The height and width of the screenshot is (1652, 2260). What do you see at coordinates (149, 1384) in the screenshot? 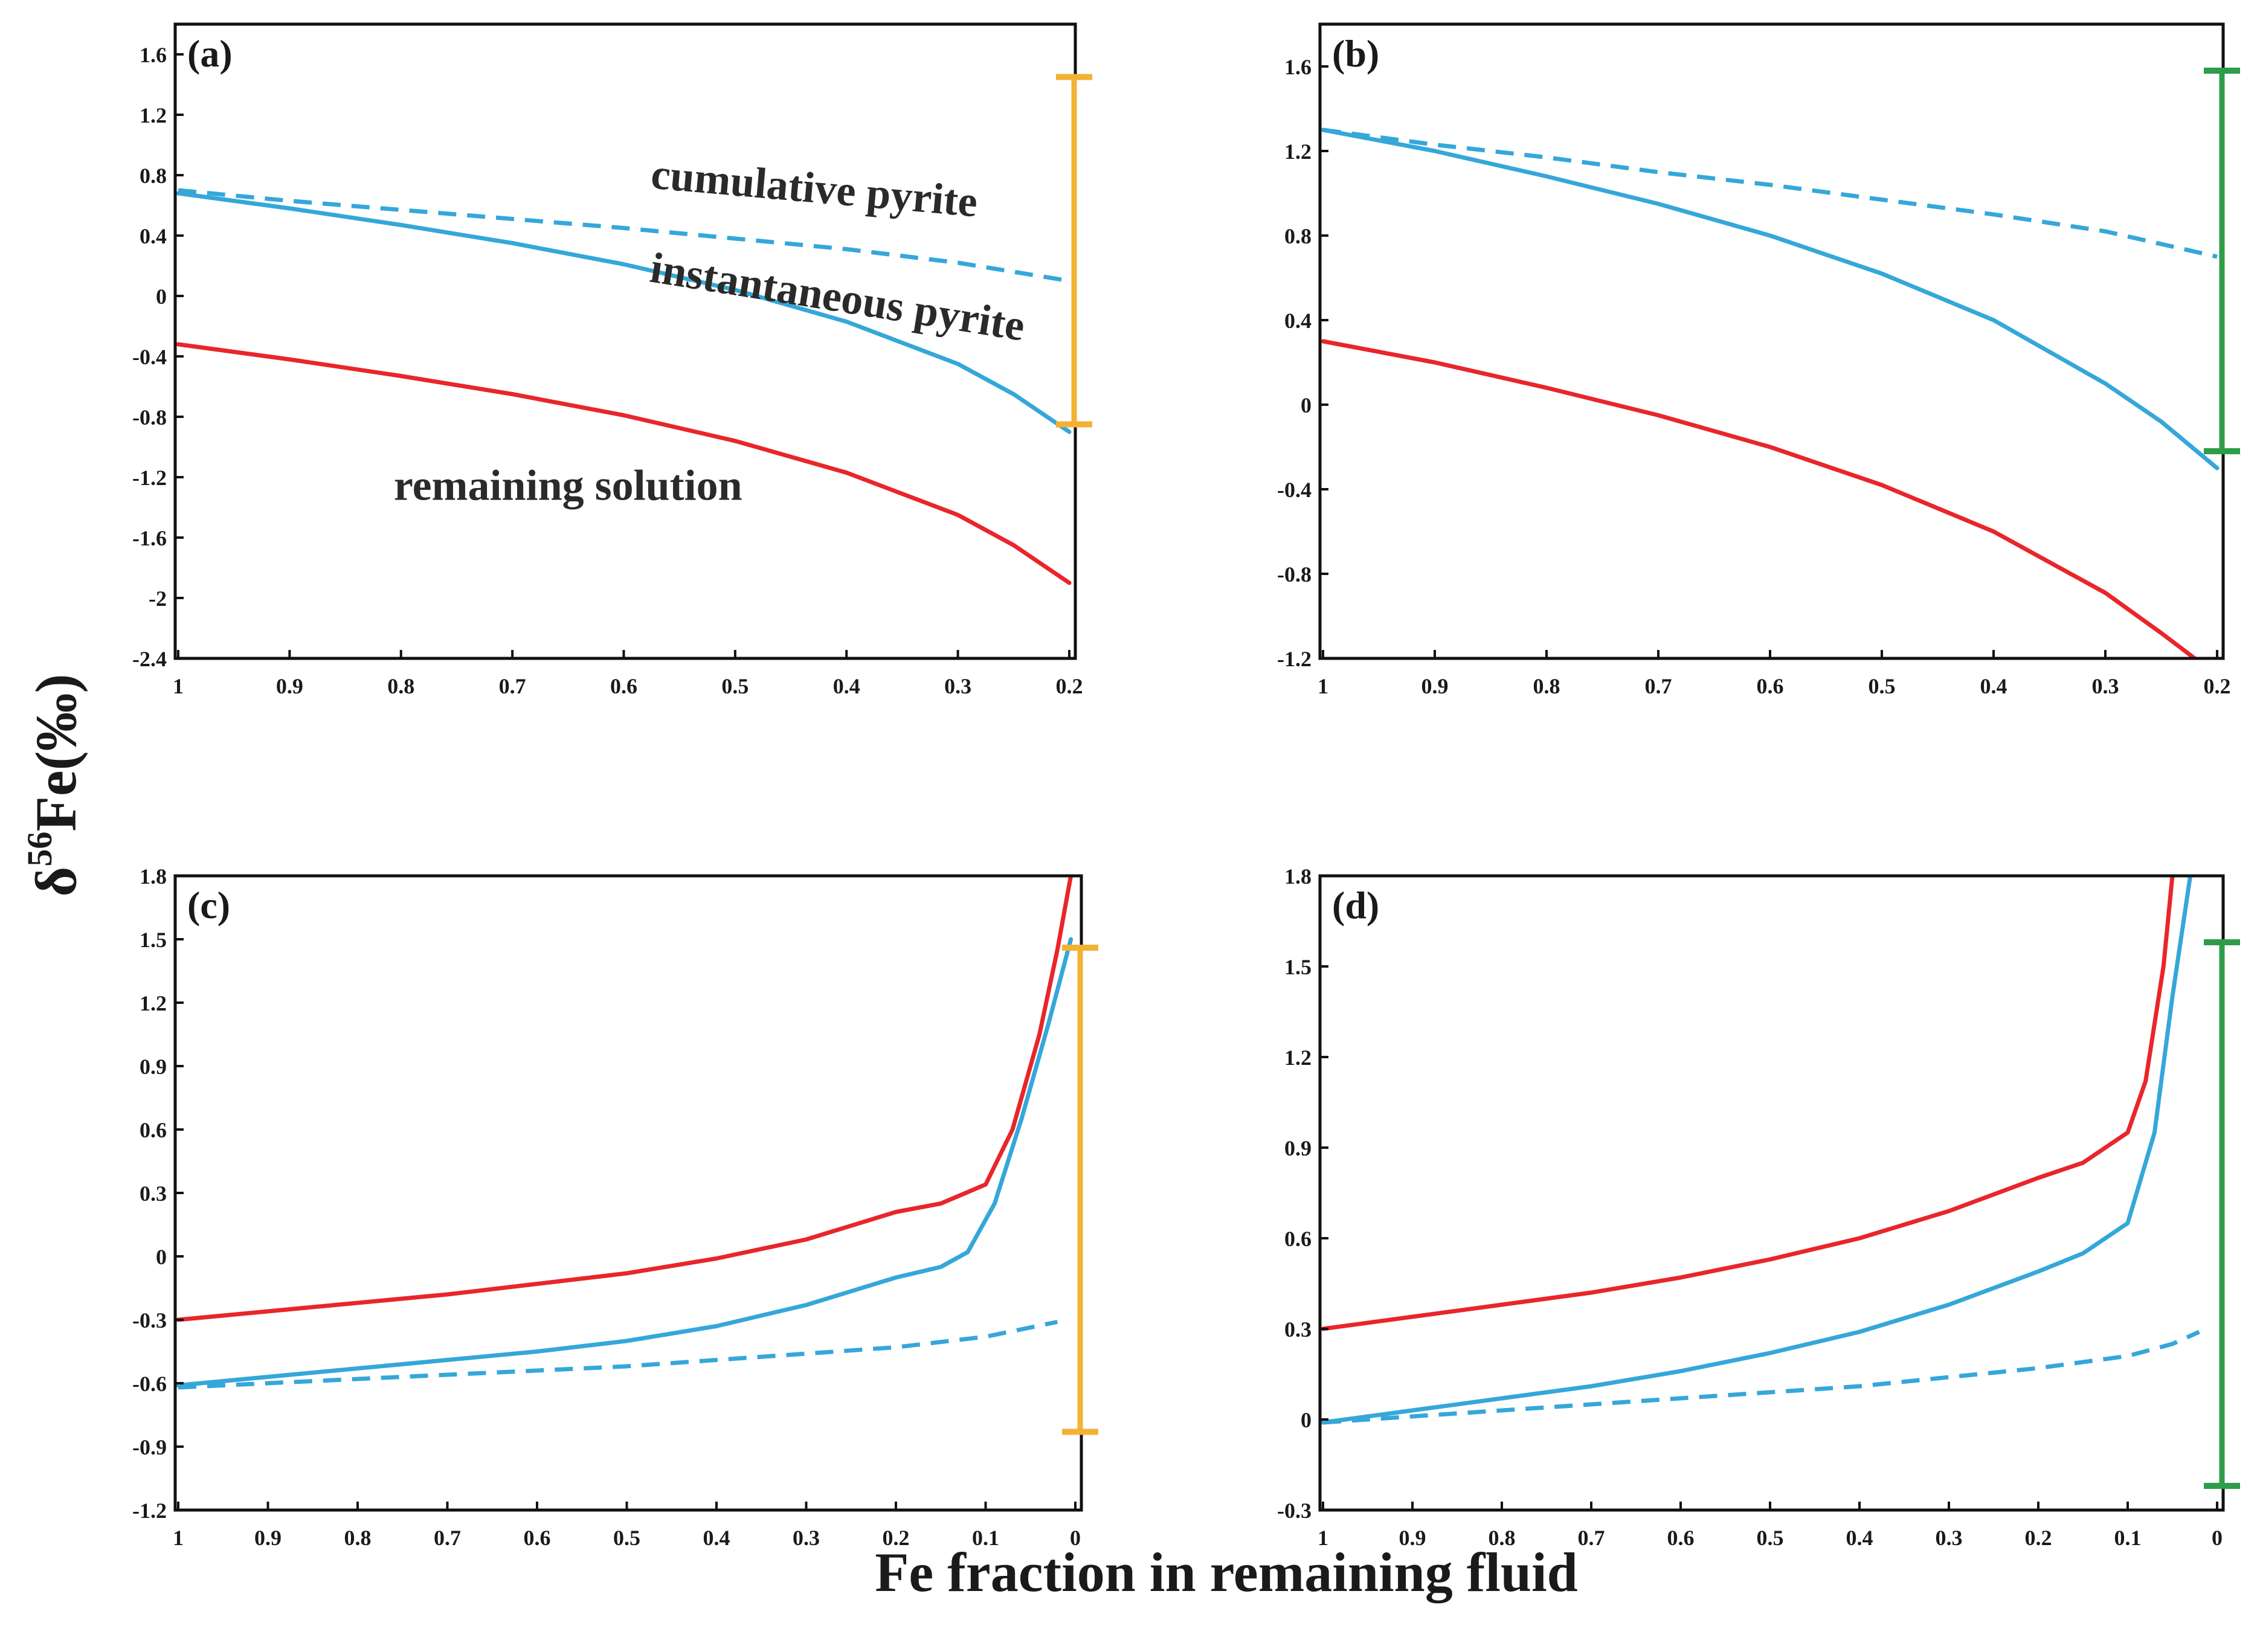
I see `y-tick-label: -0.6` at bounding box center [149, 1384].